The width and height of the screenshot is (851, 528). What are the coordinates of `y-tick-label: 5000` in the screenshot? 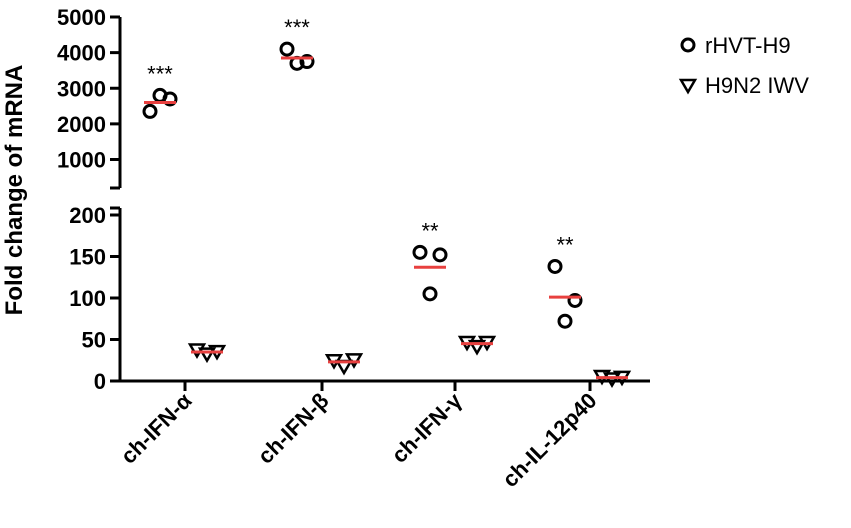 It's located at (81, 17).